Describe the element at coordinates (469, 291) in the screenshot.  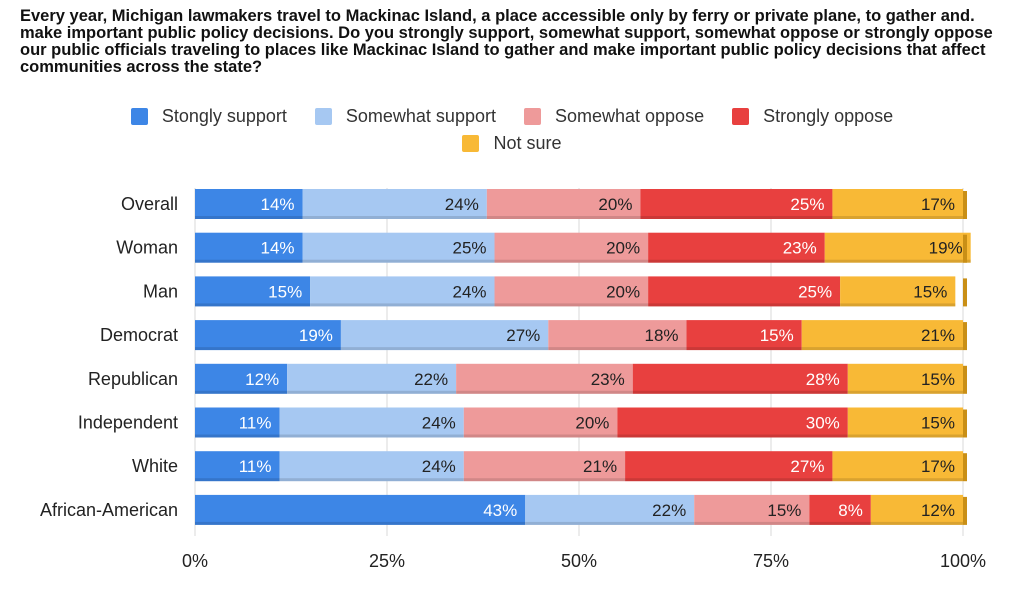
I see `data-label-man-somewhat-support: 24%` at that location.